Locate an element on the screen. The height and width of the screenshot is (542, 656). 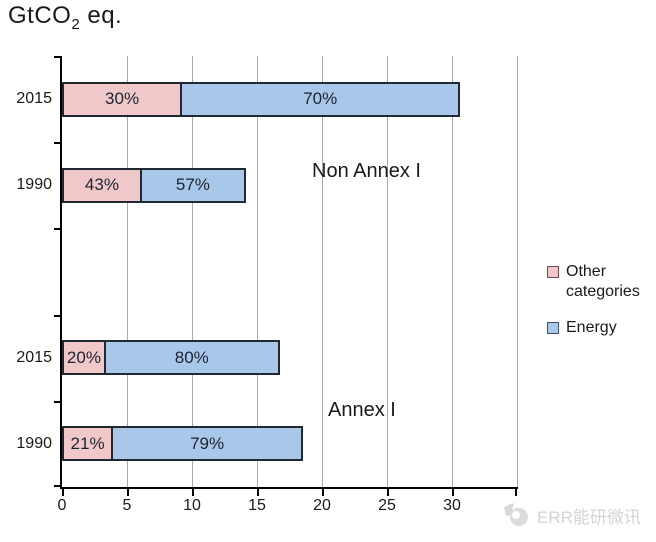
annotation-non-annex-i: Non Annex I is located at coordinates (366, 171).